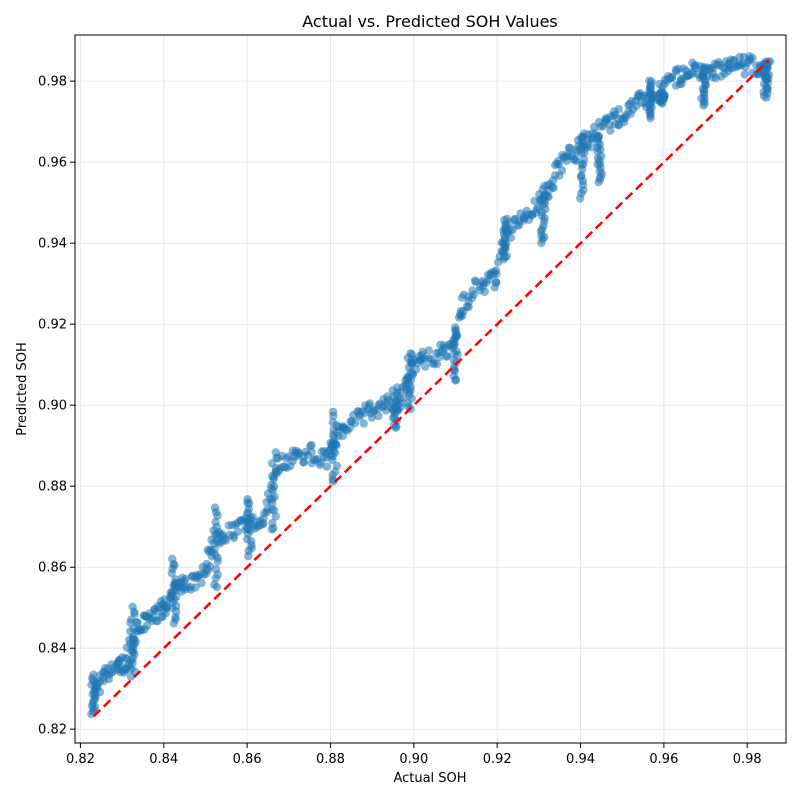  I want to click on chart-title: Actual vs. Predicted SOH Values, so click(430, 21).